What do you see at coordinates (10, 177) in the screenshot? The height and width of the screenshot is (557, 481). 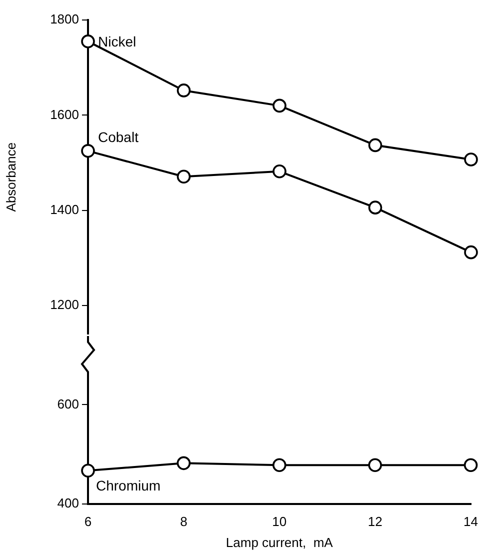 I see `y-axis-title: Absorbance` at bounding box center [10, 177].